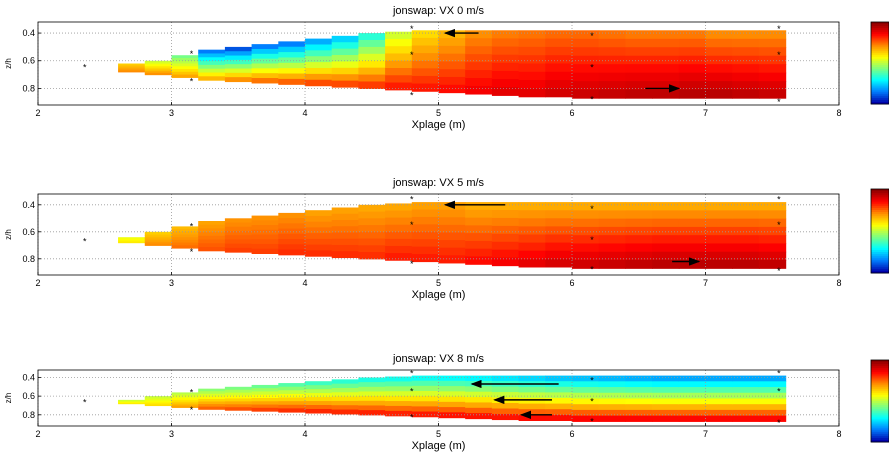 The image size is (889, 473). Describe the element at coordinates (838, 434) in the screenshot. I see `x-tick-label: 8` at that location.